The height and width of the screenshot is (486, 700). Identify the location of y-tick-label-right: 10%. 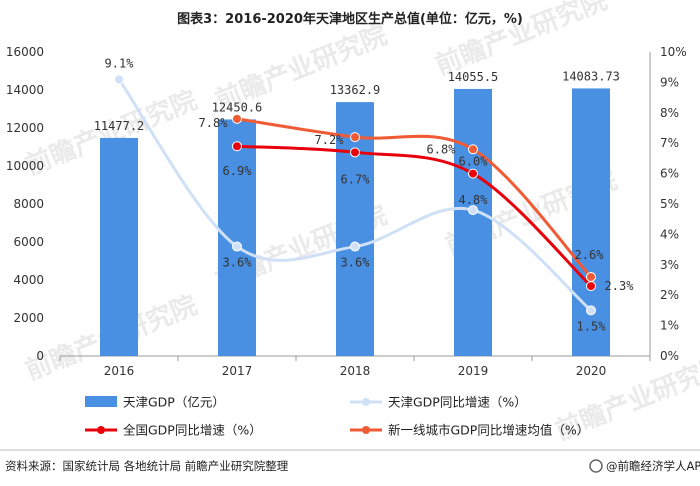
(673, 52).